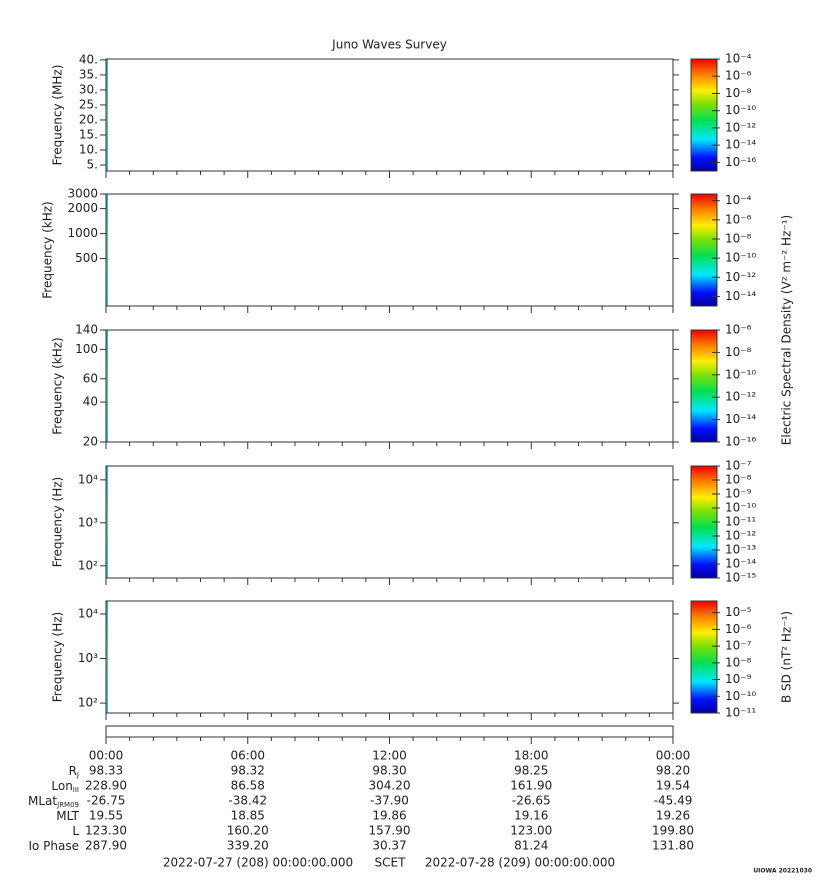 Image resolution: width=815 pixels, height=880 pixels. What do you see at coordinates (82, 194) in the screenshot?
I see `y-tick-label: 3000` at bounding box center [82, 194].